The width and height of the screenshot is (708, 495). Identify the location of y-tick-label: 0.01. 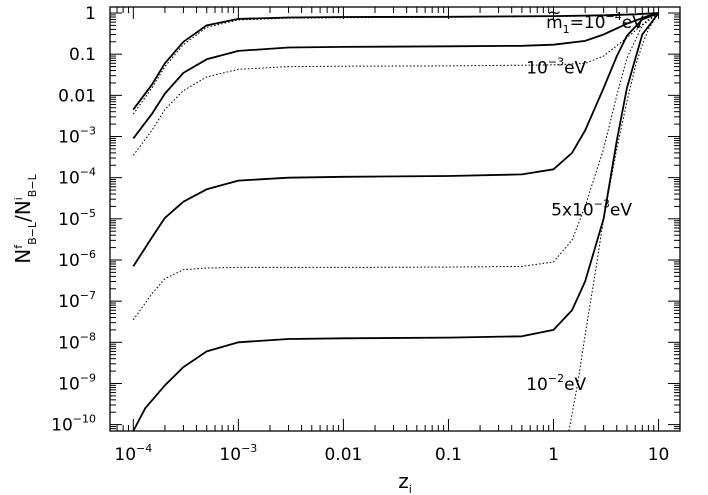
(77, 96).